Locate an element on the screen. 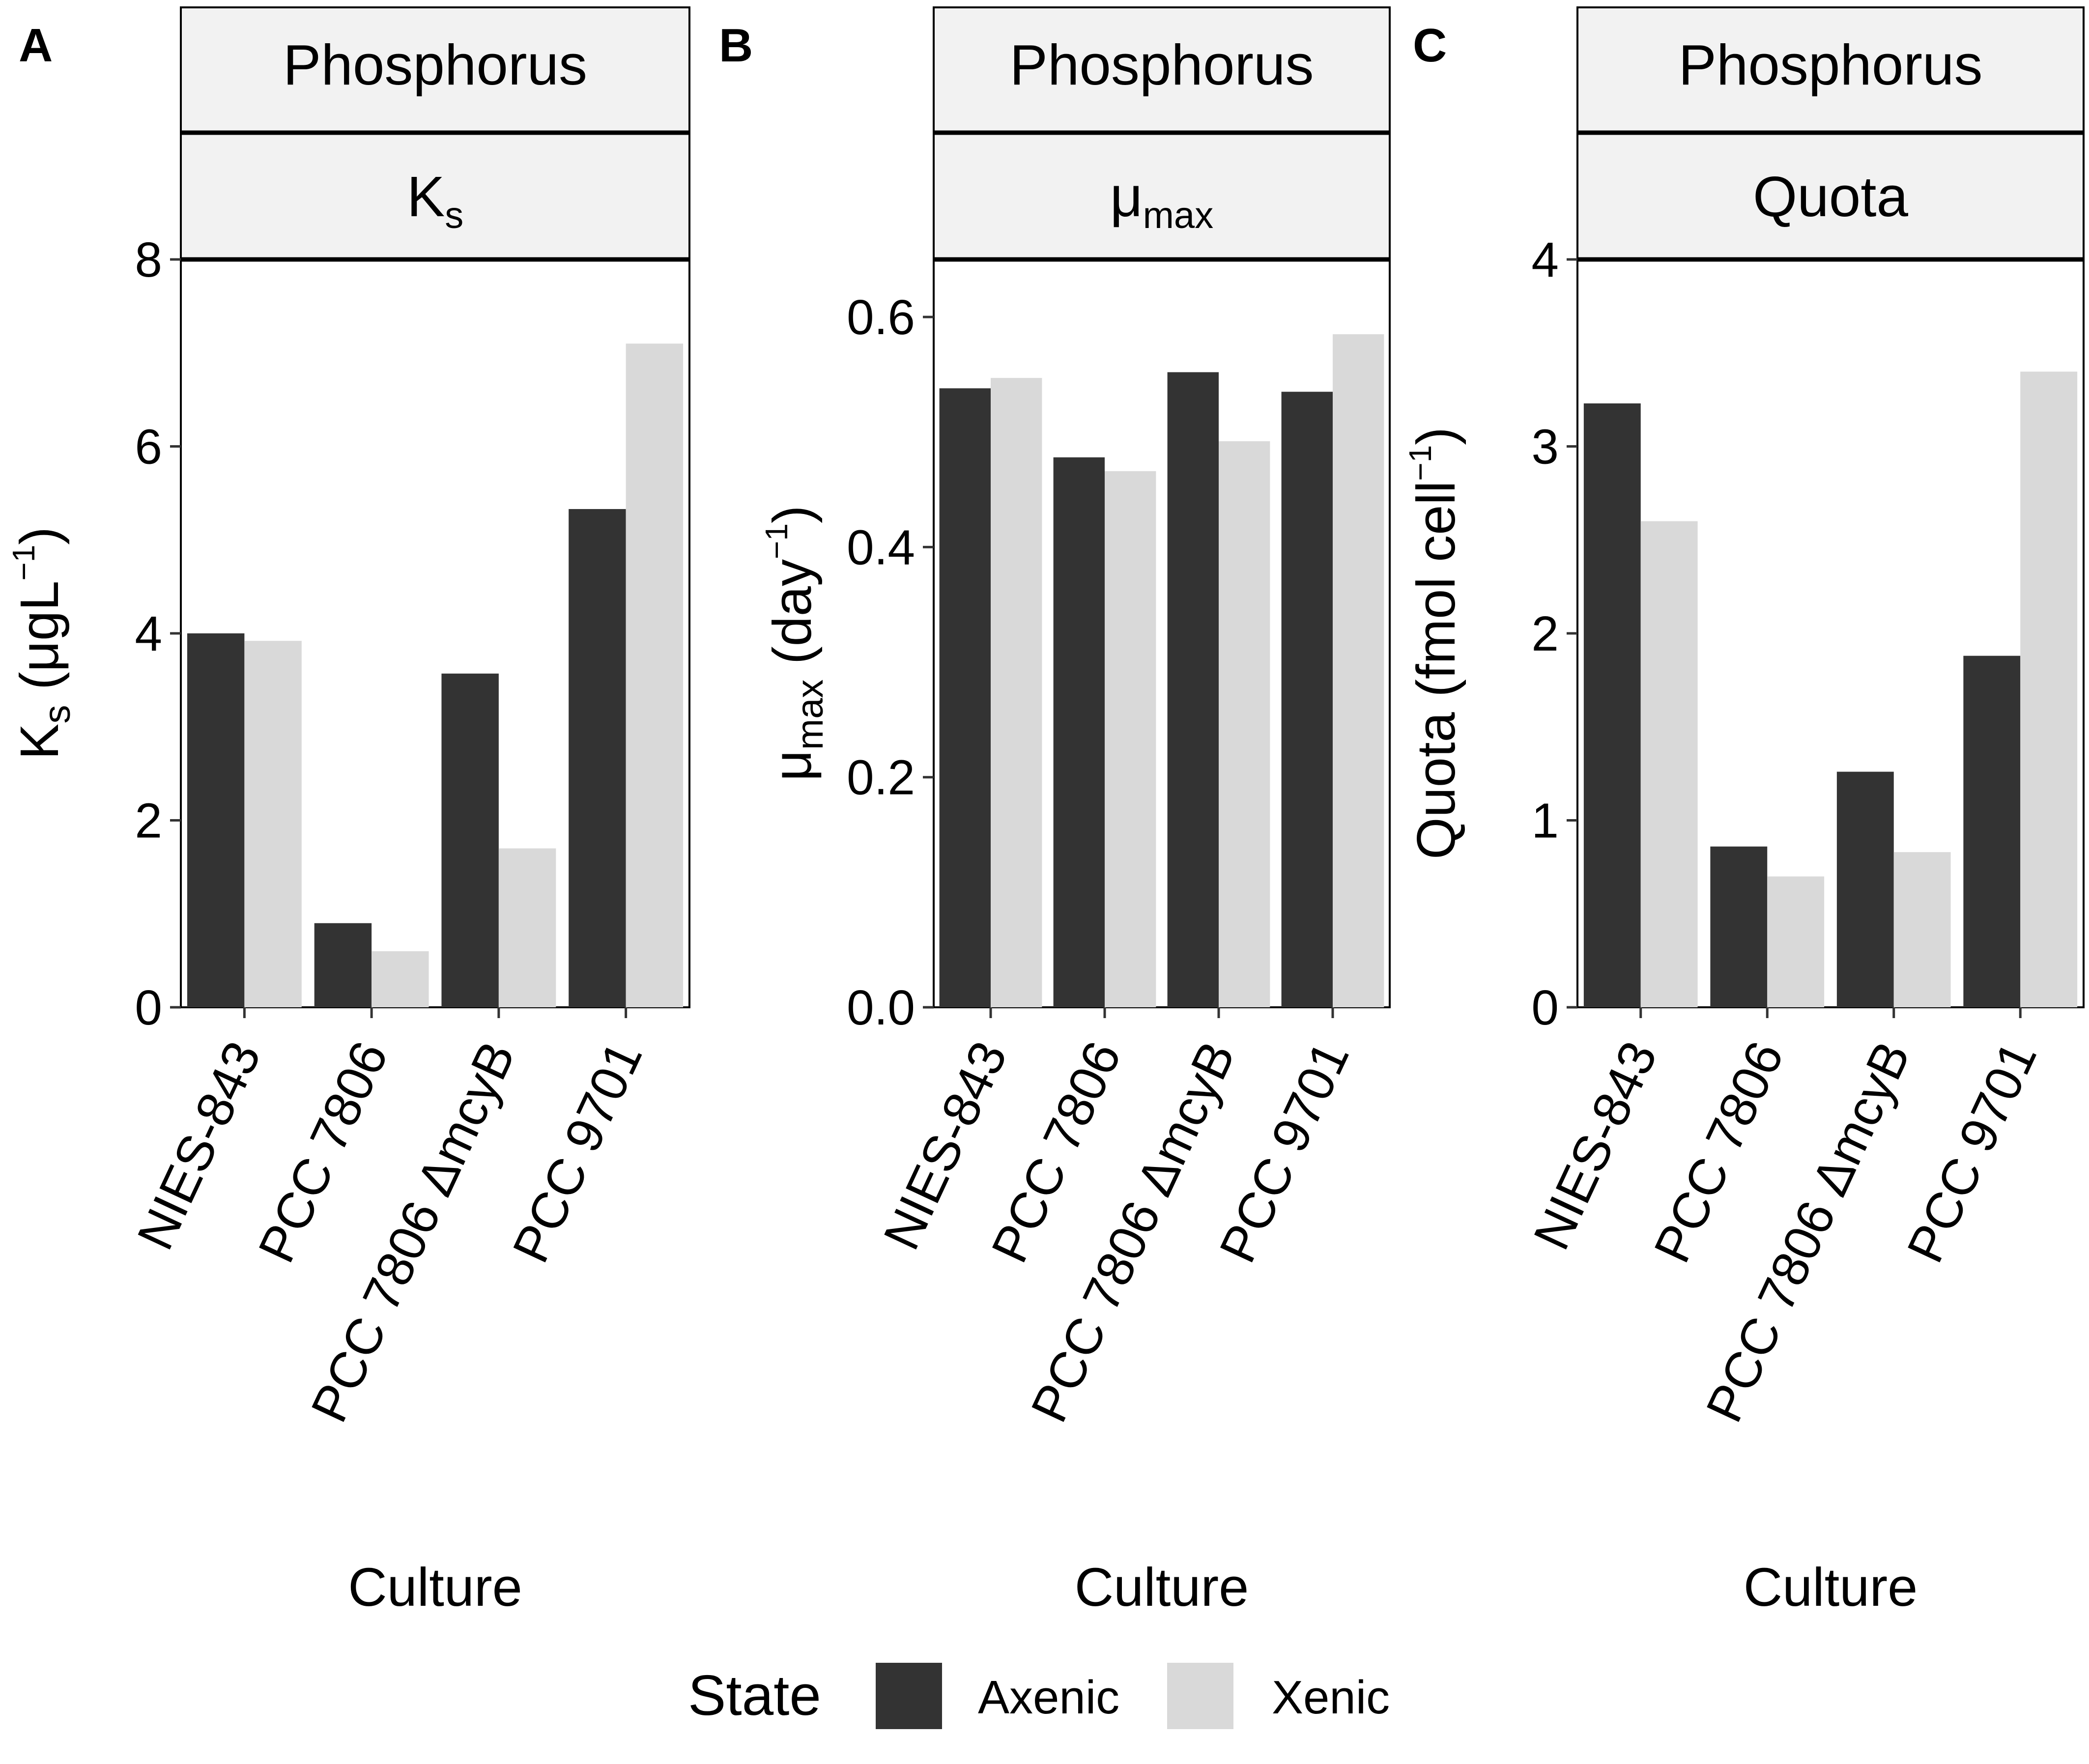 This screenshot has width=2089, height=1764. panel-letter: A is located at coordinates (36, 46).